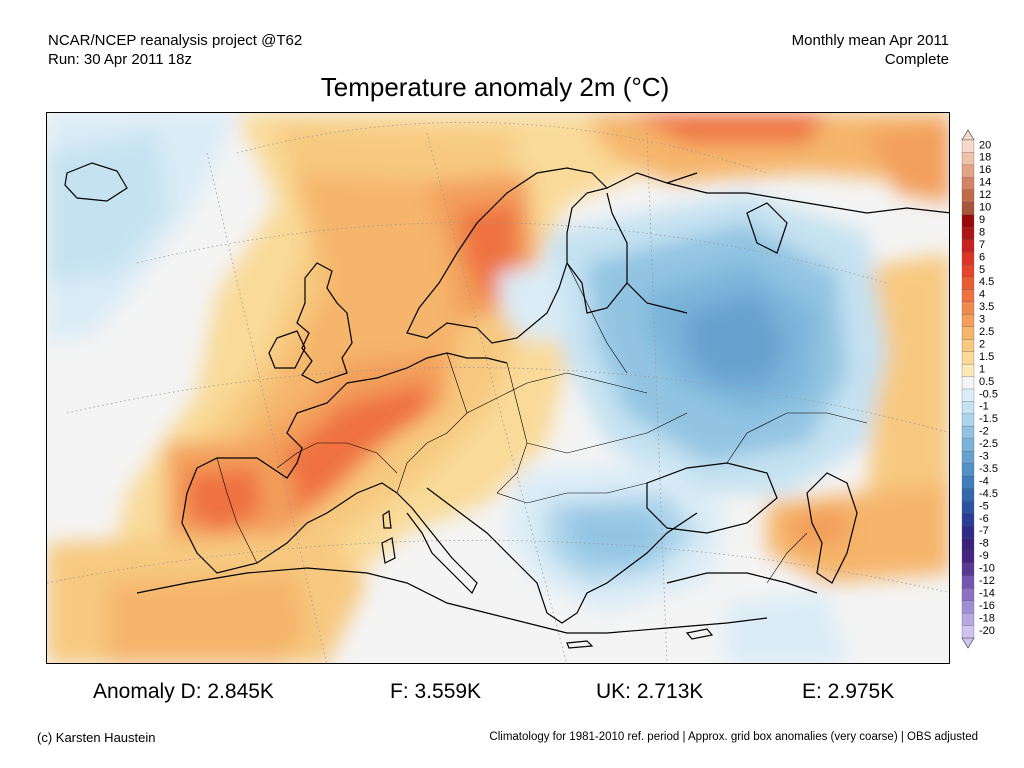 This screenshot has height=768, width=1024. What do you see at coordinates (987, 631) in the screenshot?
I see `legend-label: -20` at bounding box center [987, 631].